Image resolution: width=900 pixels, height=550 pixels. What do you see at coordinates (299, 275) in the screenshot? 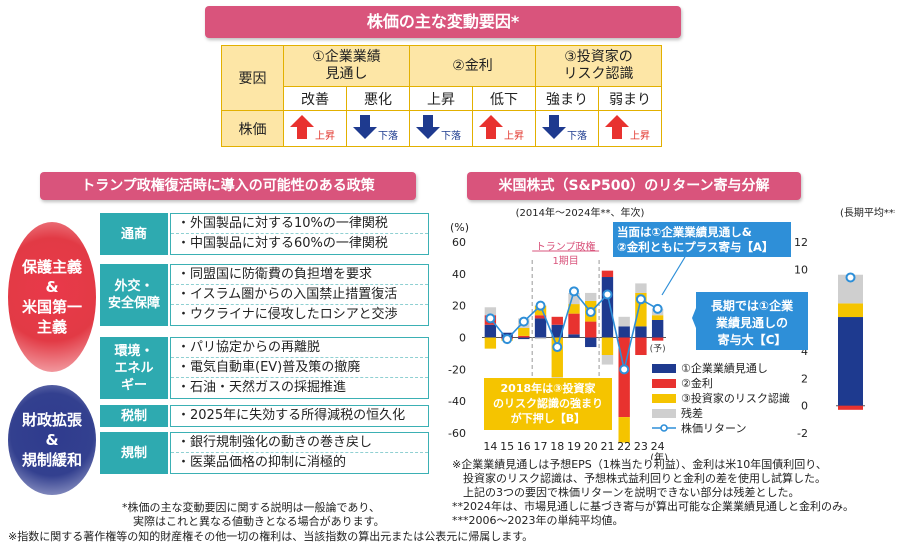
I see `policy-item: ・同盟国に防衛費の負担増を要求` at bounding box center [299, 275].